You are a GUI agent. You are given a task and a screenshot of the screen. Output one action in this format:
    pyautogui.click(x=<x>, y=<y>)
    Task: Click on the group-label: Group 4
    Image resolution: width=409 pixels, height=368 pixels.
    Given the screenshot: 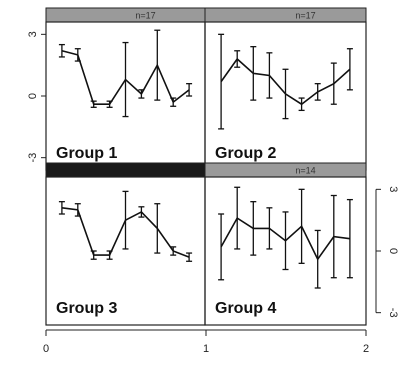 What is the action you would take?
    pyautogui.click(x=245, y=308)
    